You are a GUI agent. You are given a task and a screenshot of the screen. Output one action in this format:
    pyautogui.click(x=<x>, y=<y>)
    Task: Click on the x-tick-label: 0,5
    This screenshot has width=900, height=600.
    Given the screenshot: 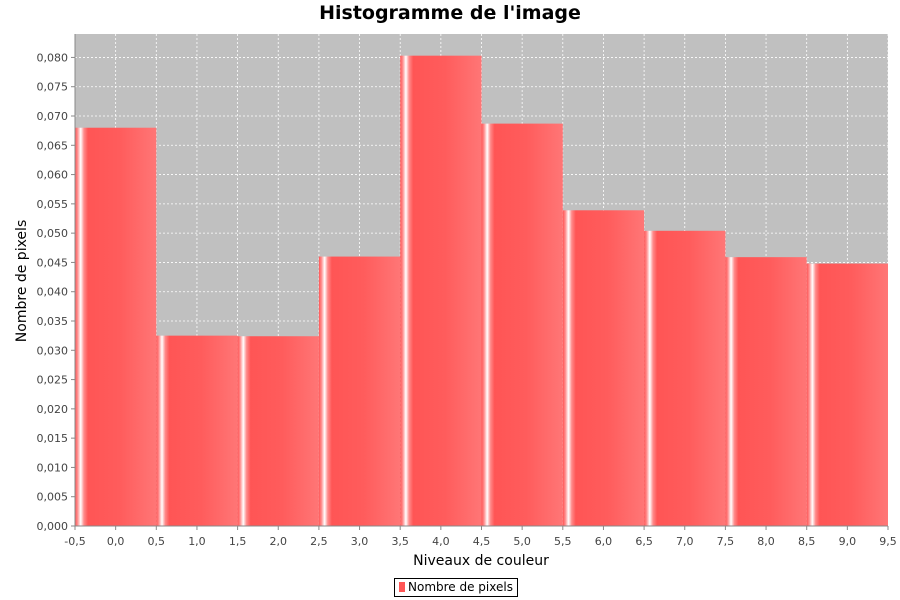 What is the action you would take?
    pyautogui.click(x=157, y=541)
    